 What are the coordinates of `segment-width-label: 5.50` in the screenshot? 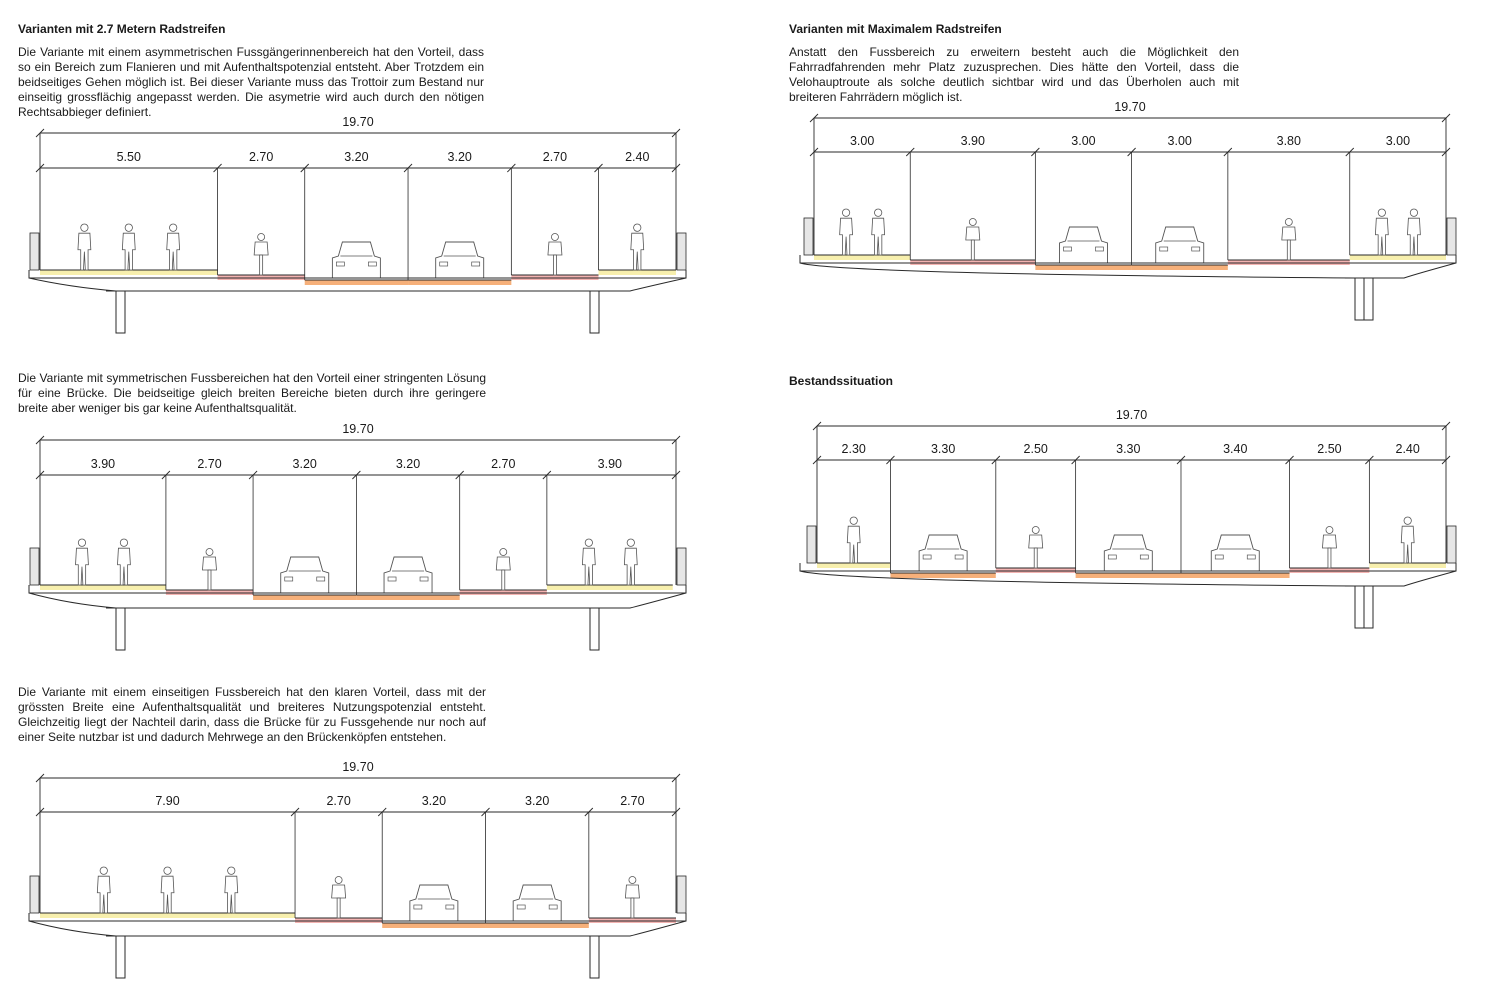 It's located at (129, 157).